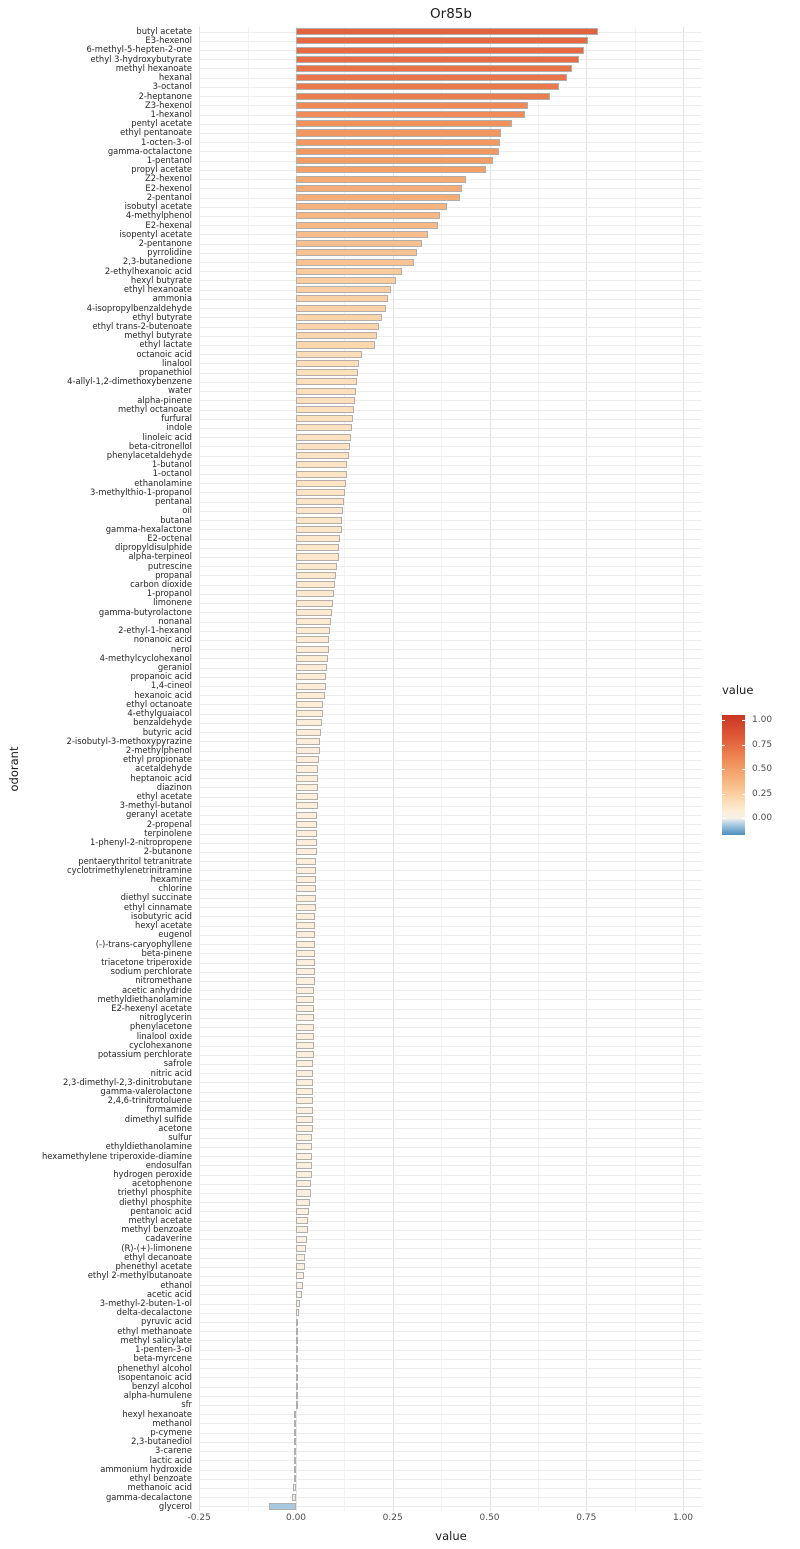 The width and height of the screenshot is (800, 1549). Describe the element at coordinates (158, 1118) in the screenshot. I see `category-label: dimethyl sulfide` at that location.